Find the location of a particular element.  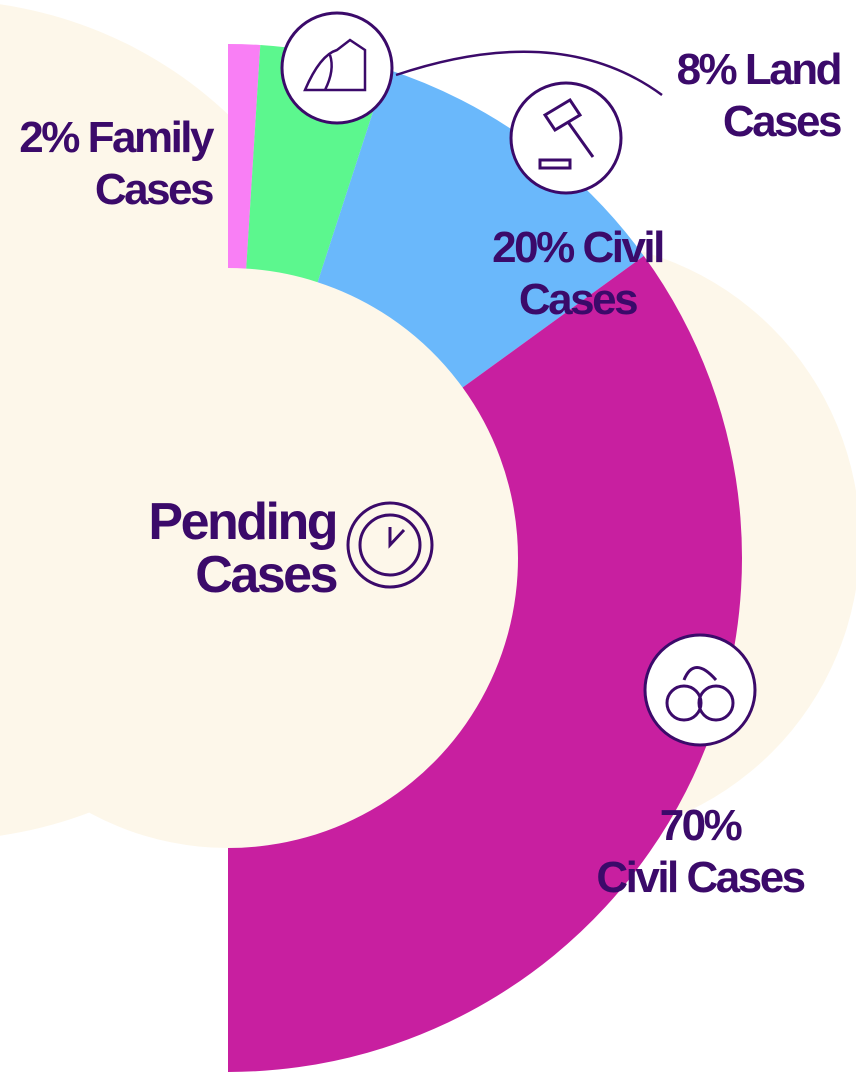

value-label: 8% is located at coordinates (707, 69).